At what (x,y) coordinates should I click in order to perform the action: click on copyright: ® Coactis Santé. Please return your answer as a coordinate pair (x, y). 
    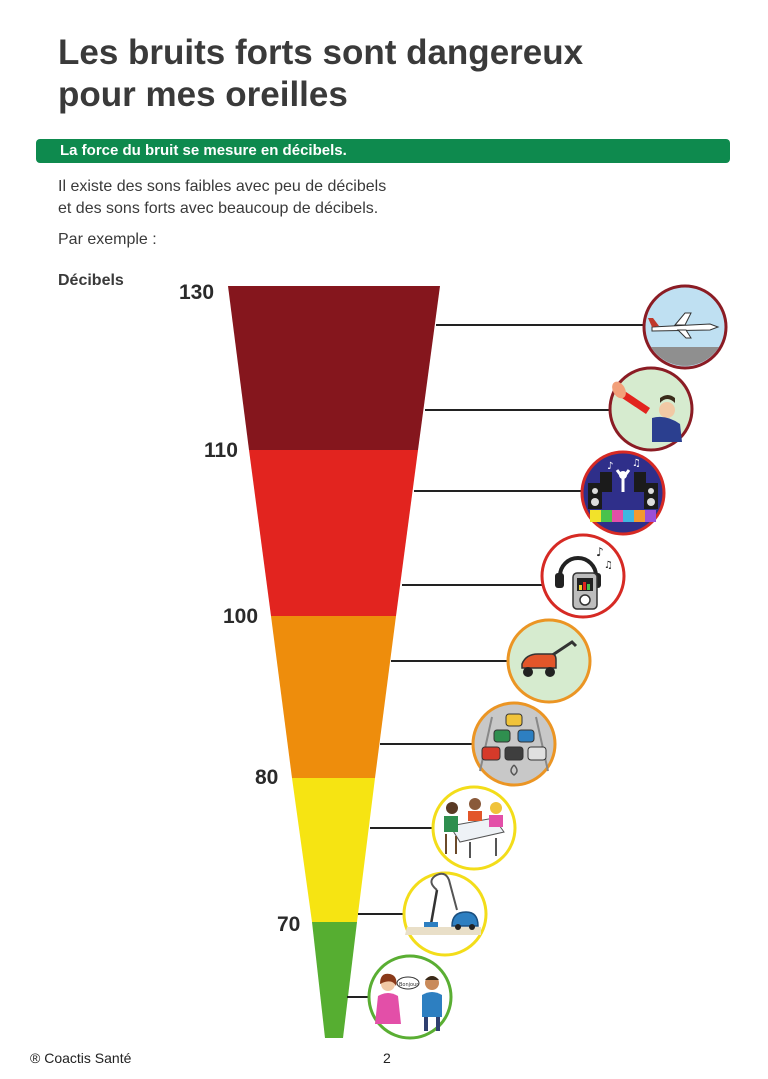
    Looking at the image, I should click on (81, 1058).